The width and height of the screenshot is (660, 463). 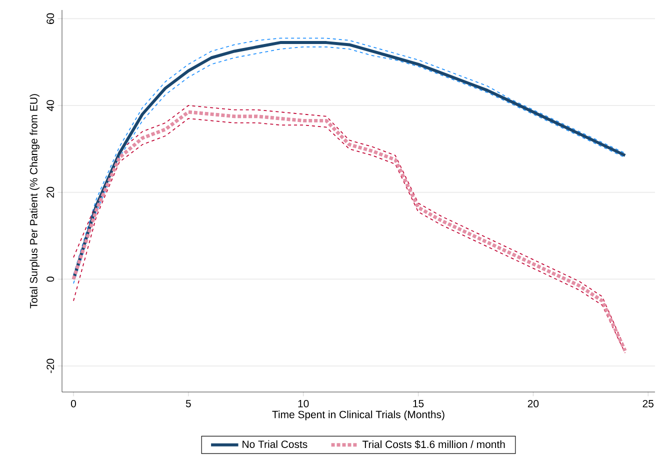 I want to click on x-tick-label: 20, so click(x=533, y=404).